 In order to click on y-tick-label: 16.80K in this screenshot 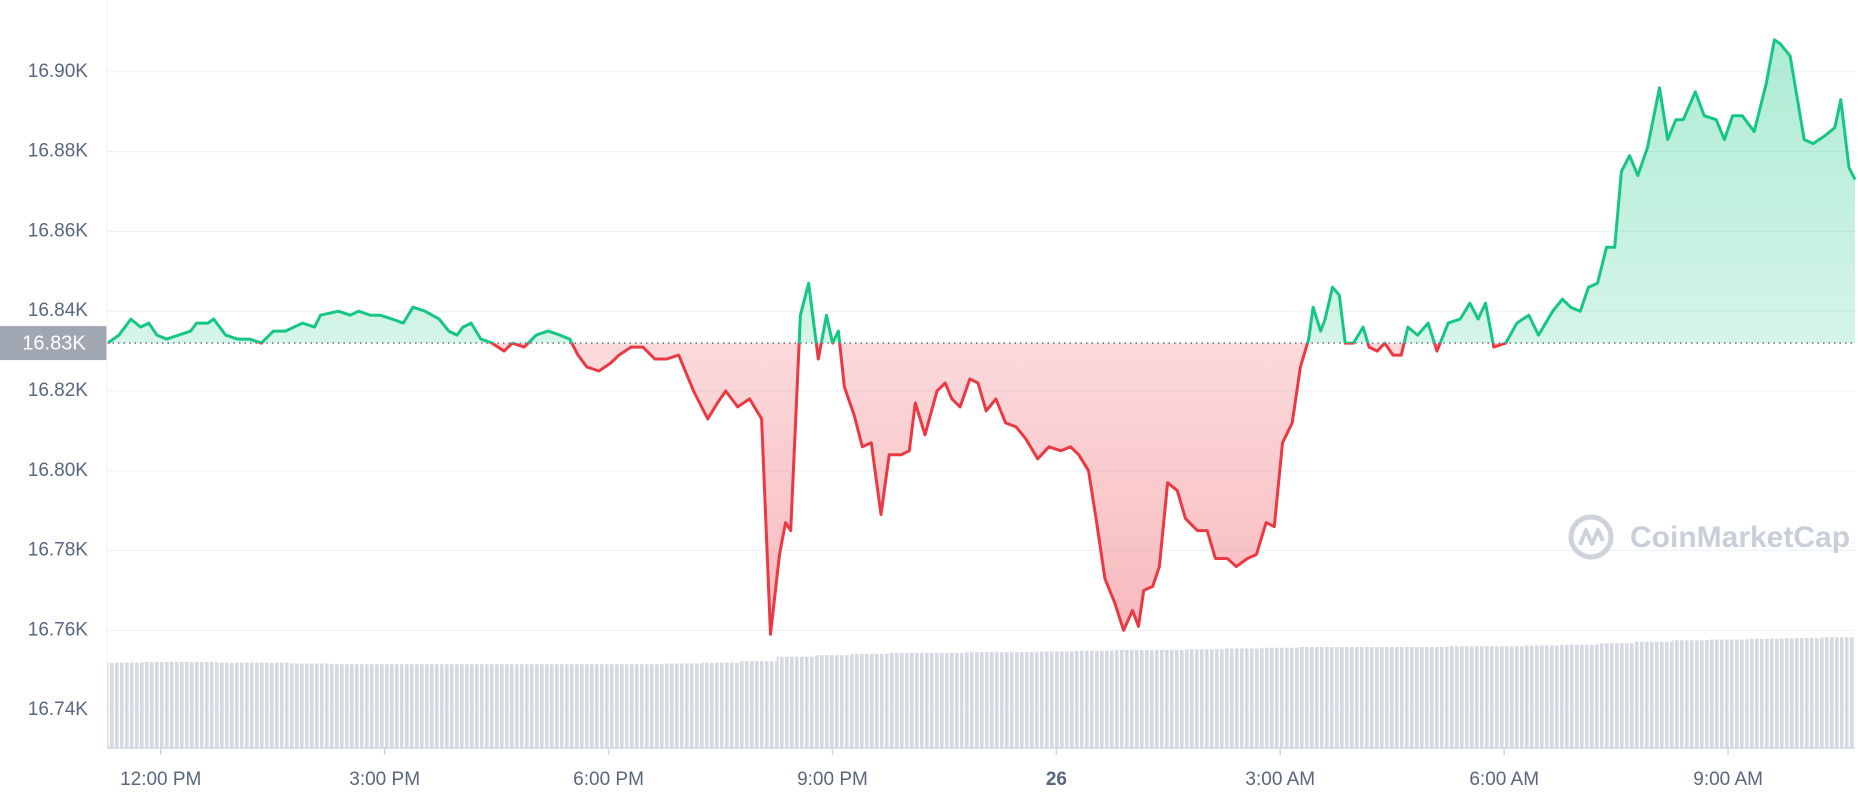, I will do `click(58, 470)`.